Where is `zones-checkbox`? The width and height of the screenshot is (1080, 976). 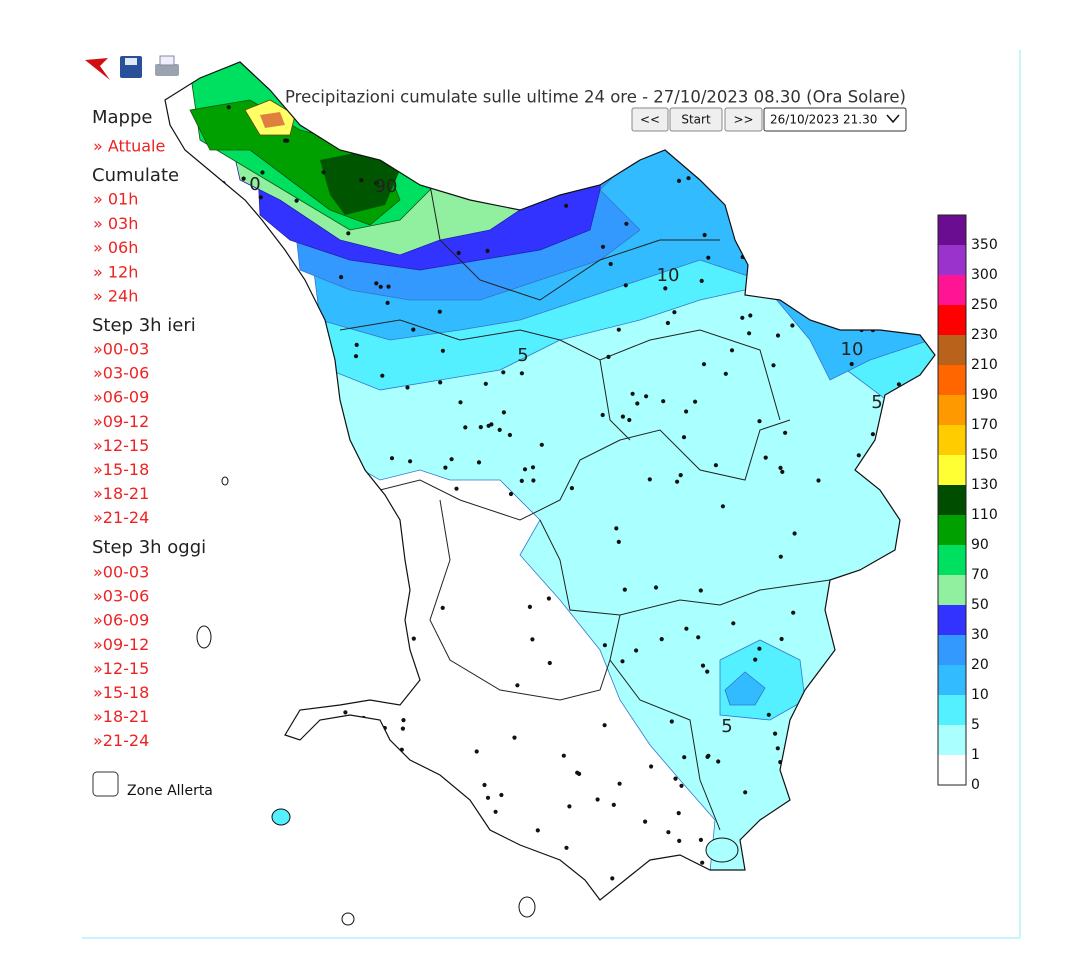
zones-checkbox is located at coordinates (105, 784).